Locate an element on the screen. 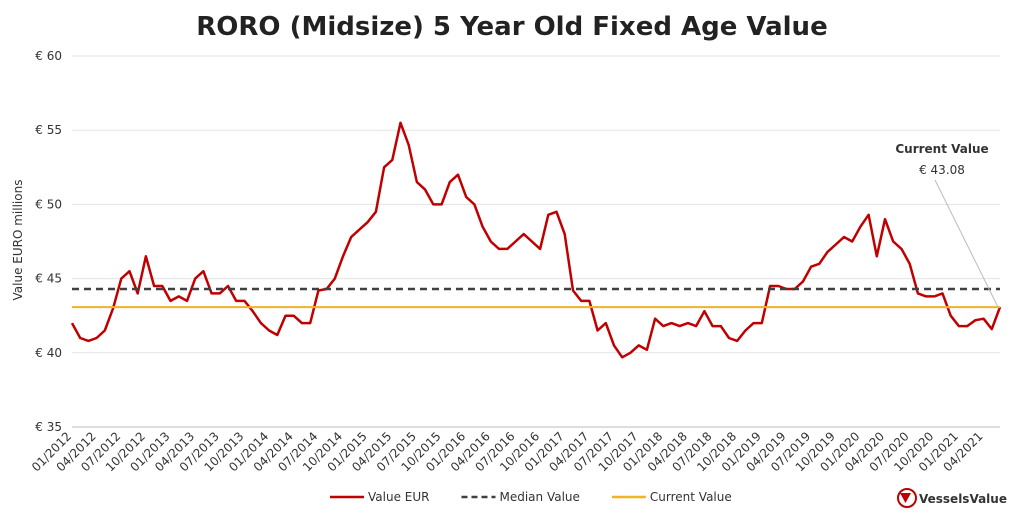  y-axis-label: Value EURO millions is located at coordinates (18, 240).